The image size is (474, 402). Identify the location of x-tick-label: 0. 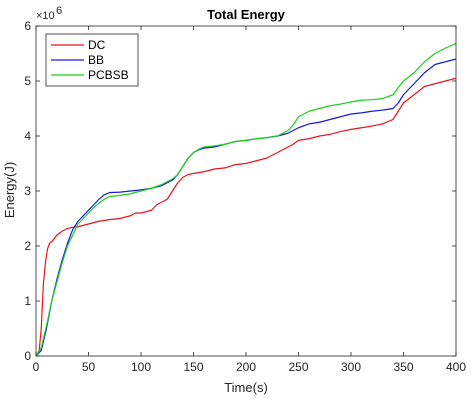
(36, 367).